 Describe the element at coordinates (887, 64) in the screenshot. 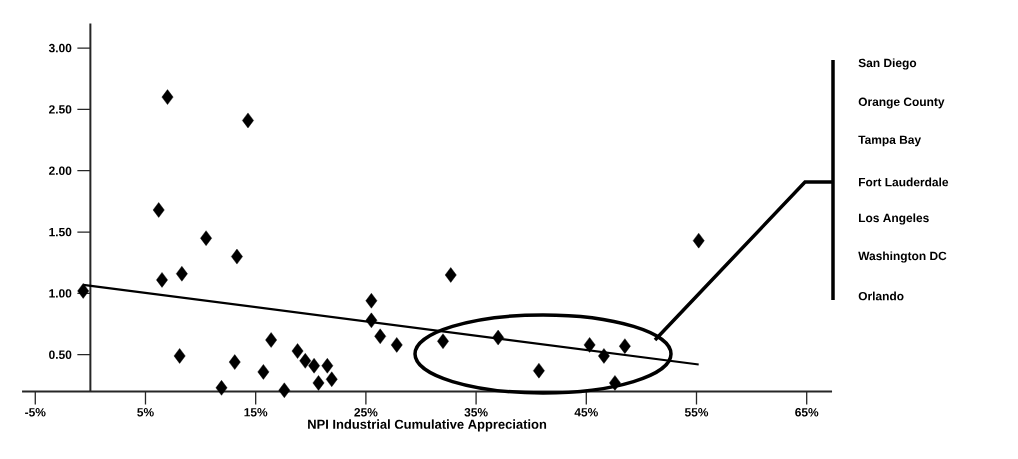

I see `text: San Diego` at that location.